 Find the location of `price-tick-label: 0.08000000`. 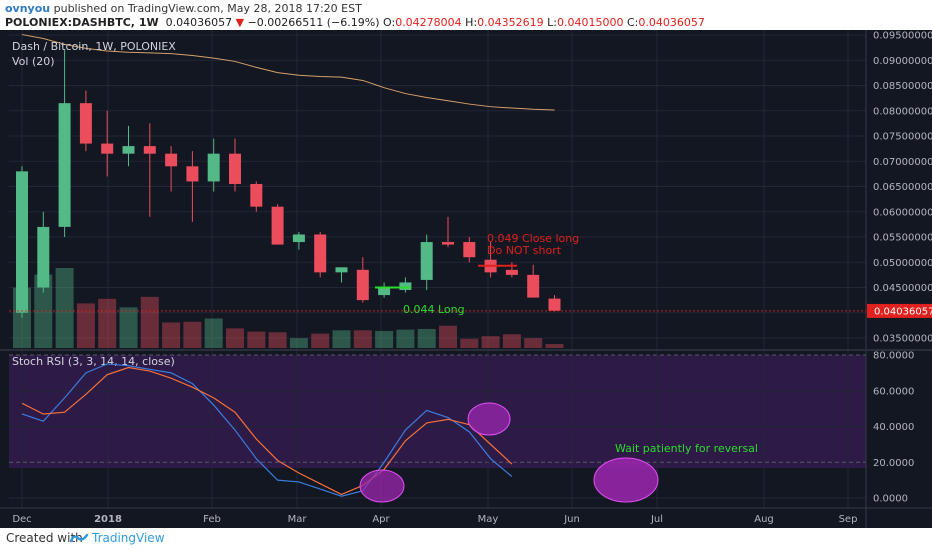

price-tick-label: 0.08000000 is located at coordinates (902, 111).